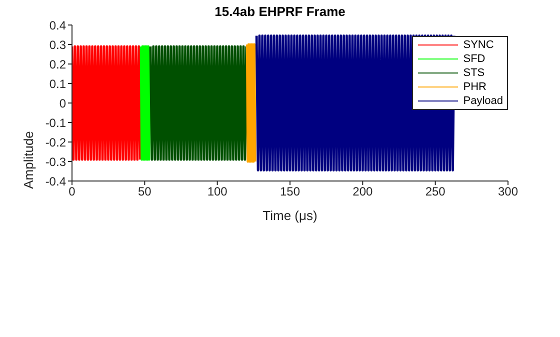 The image size is (560, 337). Describe the element at coordinates (290, 215) in the screenshot. I see `x-axis-title: Time (μs)` at that location.